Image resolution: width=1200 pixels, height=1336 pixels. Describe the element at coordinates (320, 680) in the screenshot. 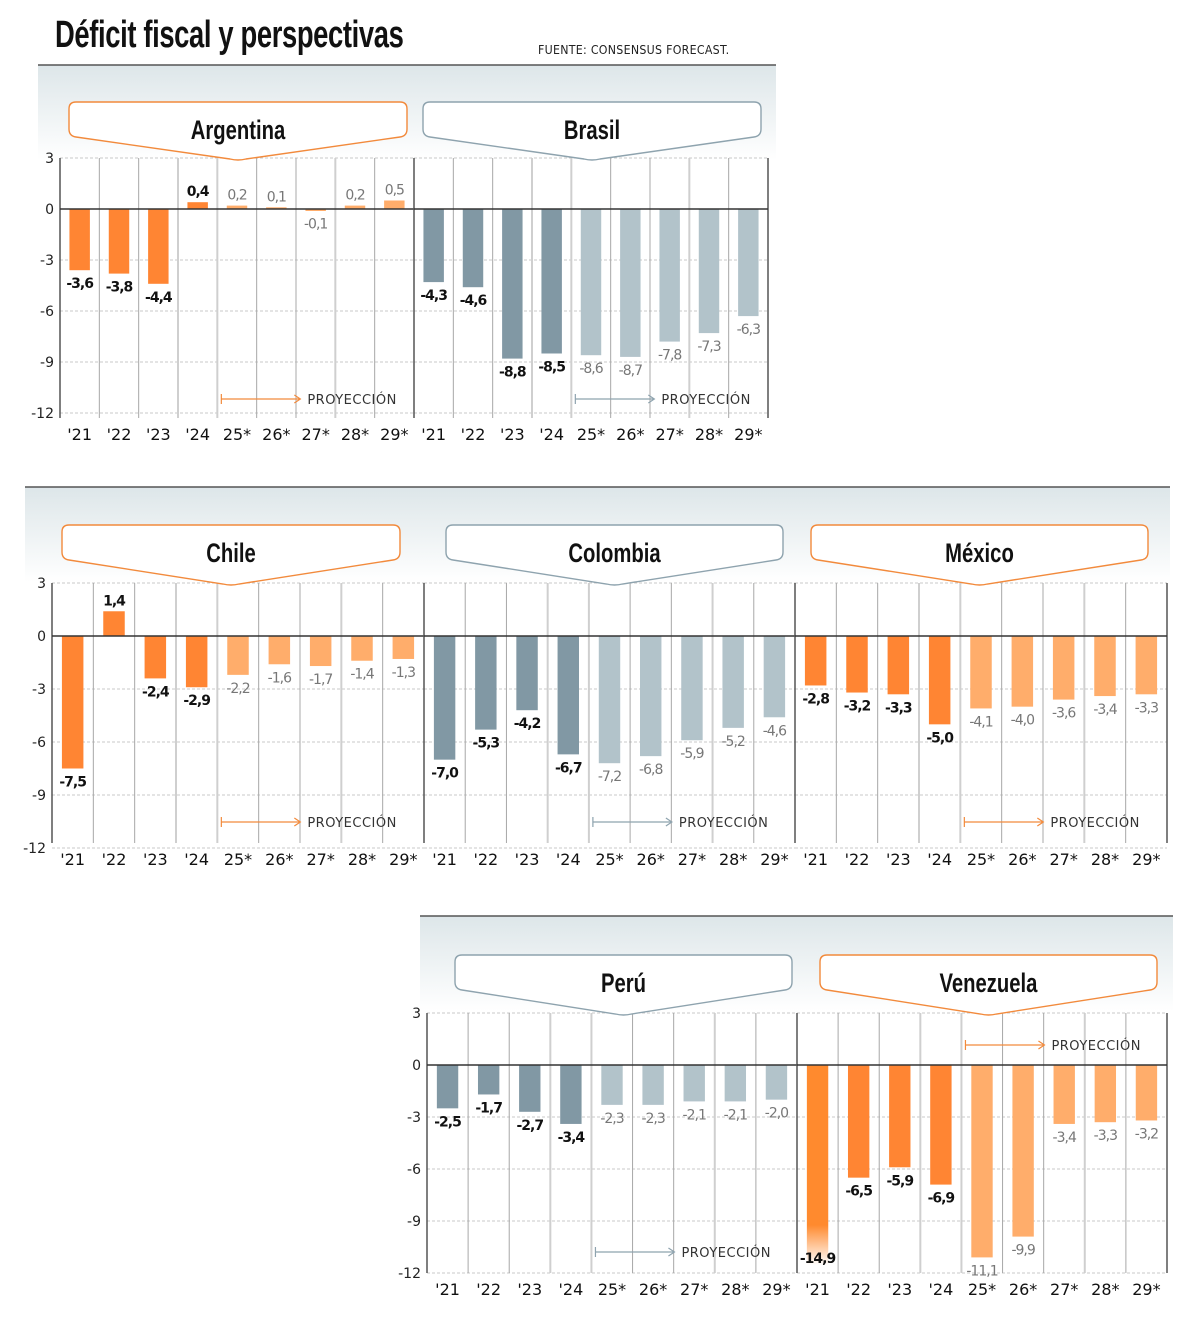

I see `data-label: -1,7` at that location.